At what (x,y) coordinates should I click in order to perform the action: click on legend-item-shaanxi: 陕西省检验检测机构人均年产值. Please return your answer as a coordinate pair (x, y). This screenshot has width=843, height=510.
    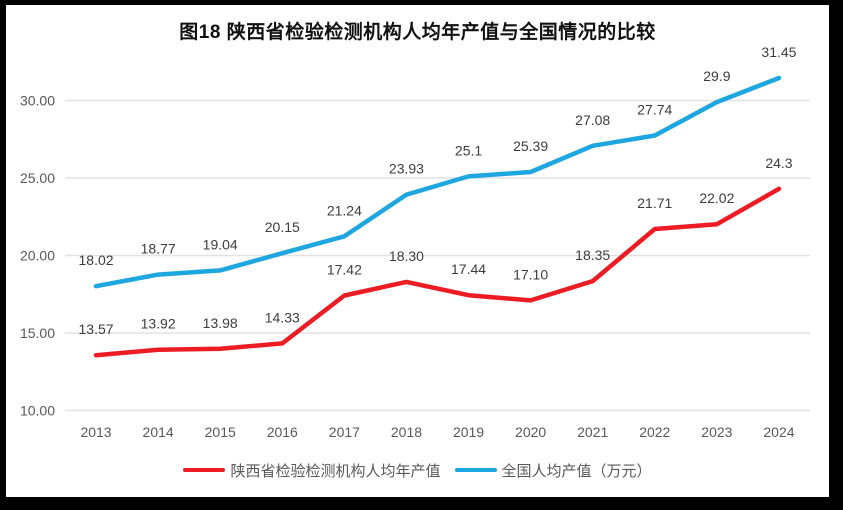
    Looking at the image, I should click on (312, 470).